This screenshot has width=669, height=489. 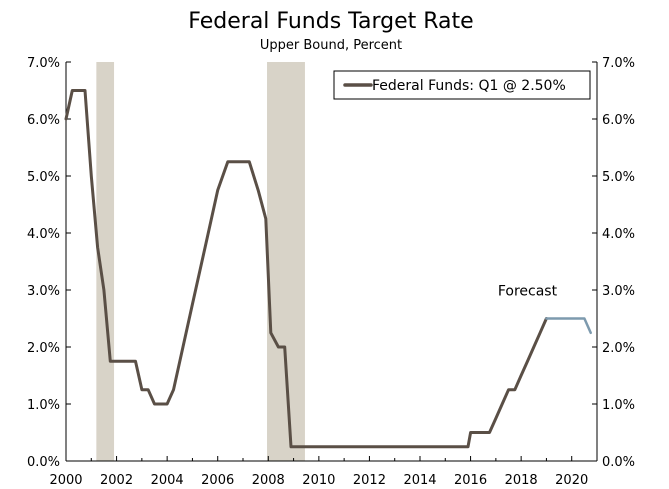 I want to click on x-tick-label: 2010, so click(x=318, y=480).